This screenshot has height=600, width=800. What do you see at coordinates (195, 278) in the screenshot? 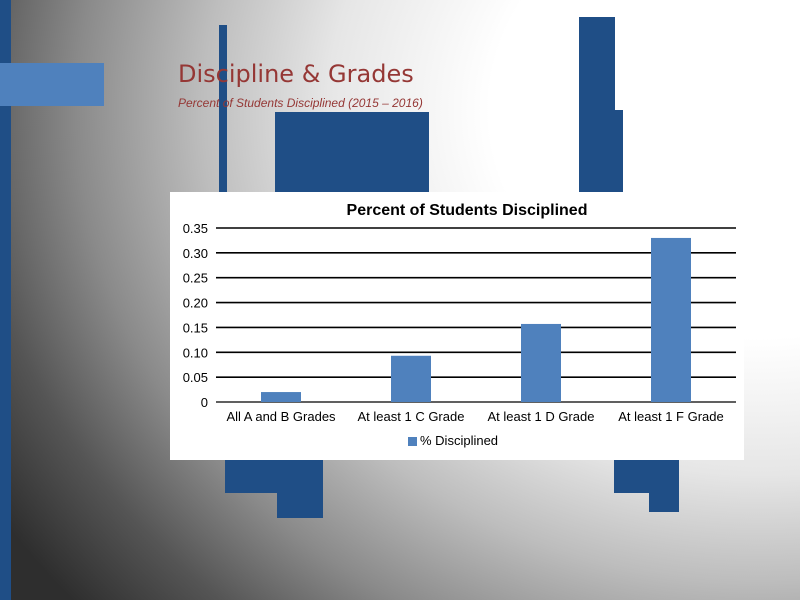
I see `y-tick-label: 0.25` at bounding box center [195, 278].